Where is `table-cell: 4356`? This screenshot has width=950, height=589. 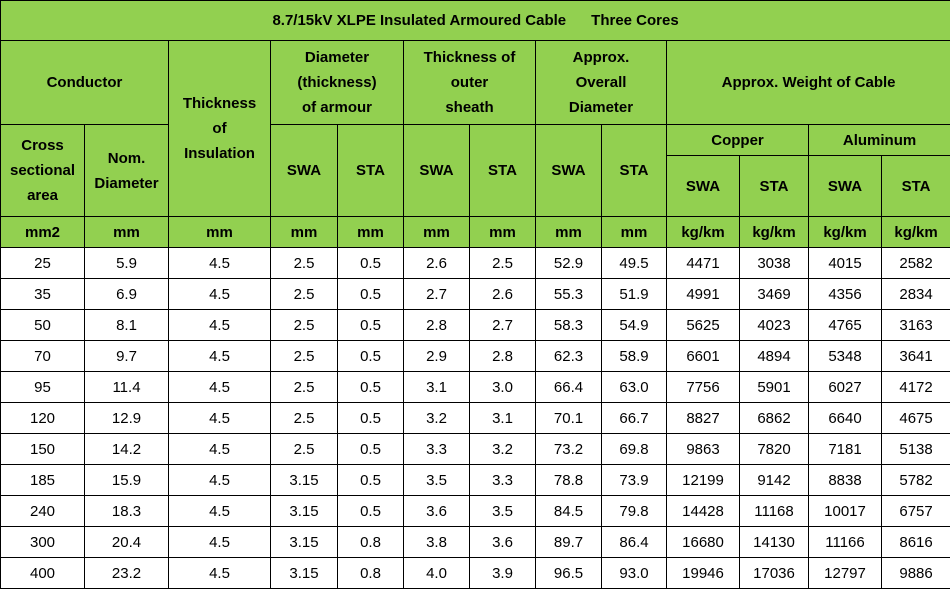 table-cell: 4356 is located at coordinates (845, 294).